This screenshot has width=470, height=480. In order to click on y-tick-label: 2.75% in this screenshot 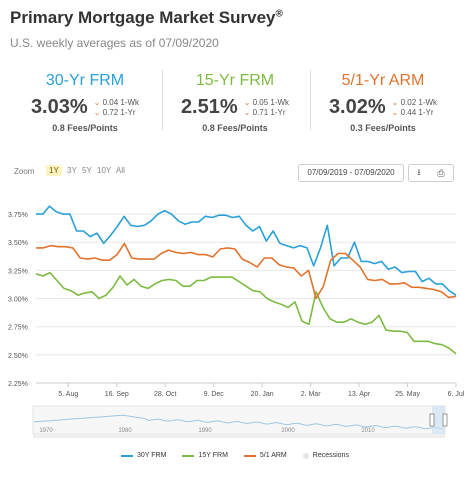, I will do `click(18, 328)`.